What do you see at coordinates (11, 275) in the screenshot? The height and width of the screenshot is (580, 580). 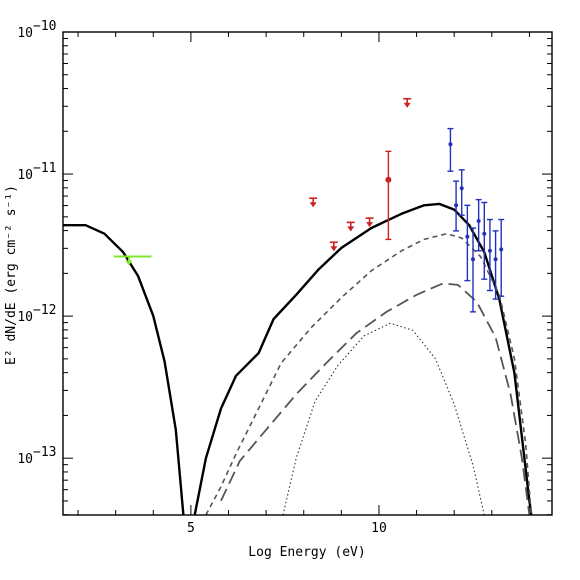 I see `y-axis-label: E² dN/dE (erg cm⁻² s⁻¹)` at bounding box center [11, 275].